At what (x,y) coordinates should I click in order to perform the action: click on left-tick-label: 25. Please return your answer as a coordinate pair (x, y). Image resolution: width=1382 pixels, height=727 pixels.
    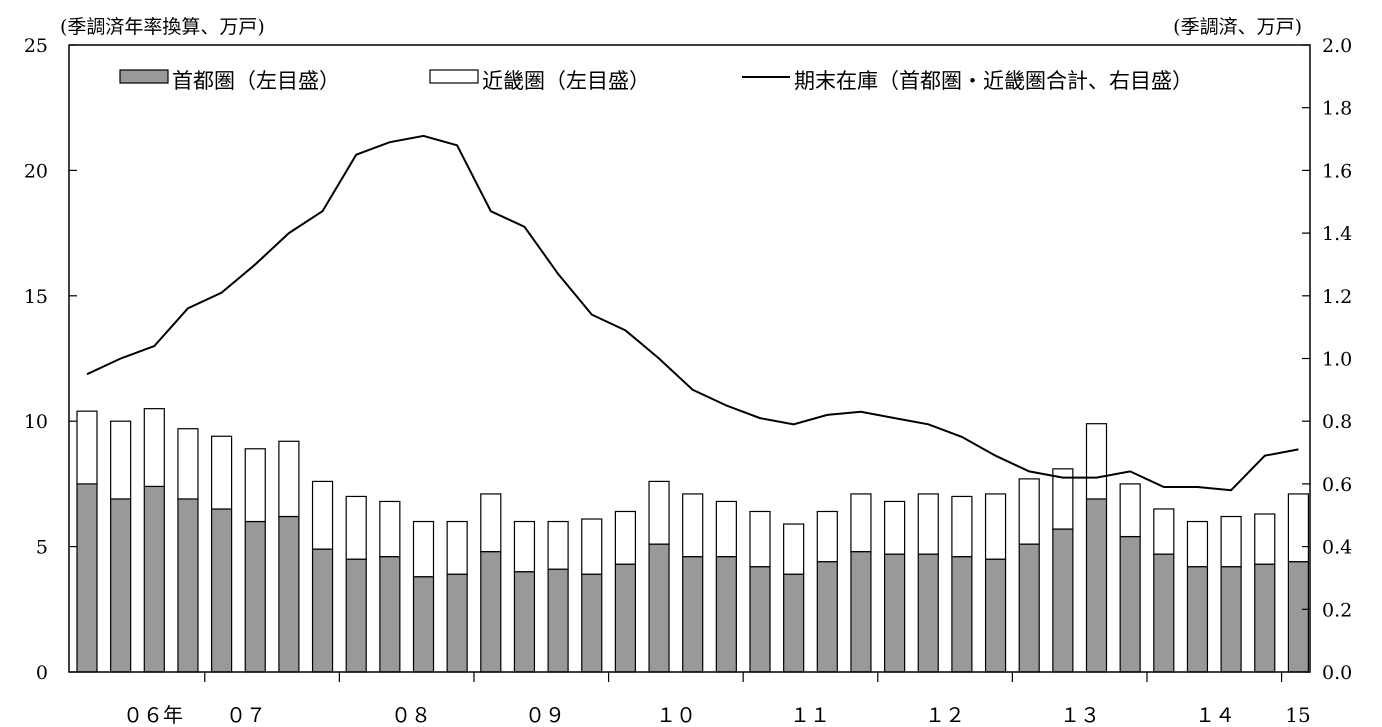
    Looking at the image, I should click on (36, 46).